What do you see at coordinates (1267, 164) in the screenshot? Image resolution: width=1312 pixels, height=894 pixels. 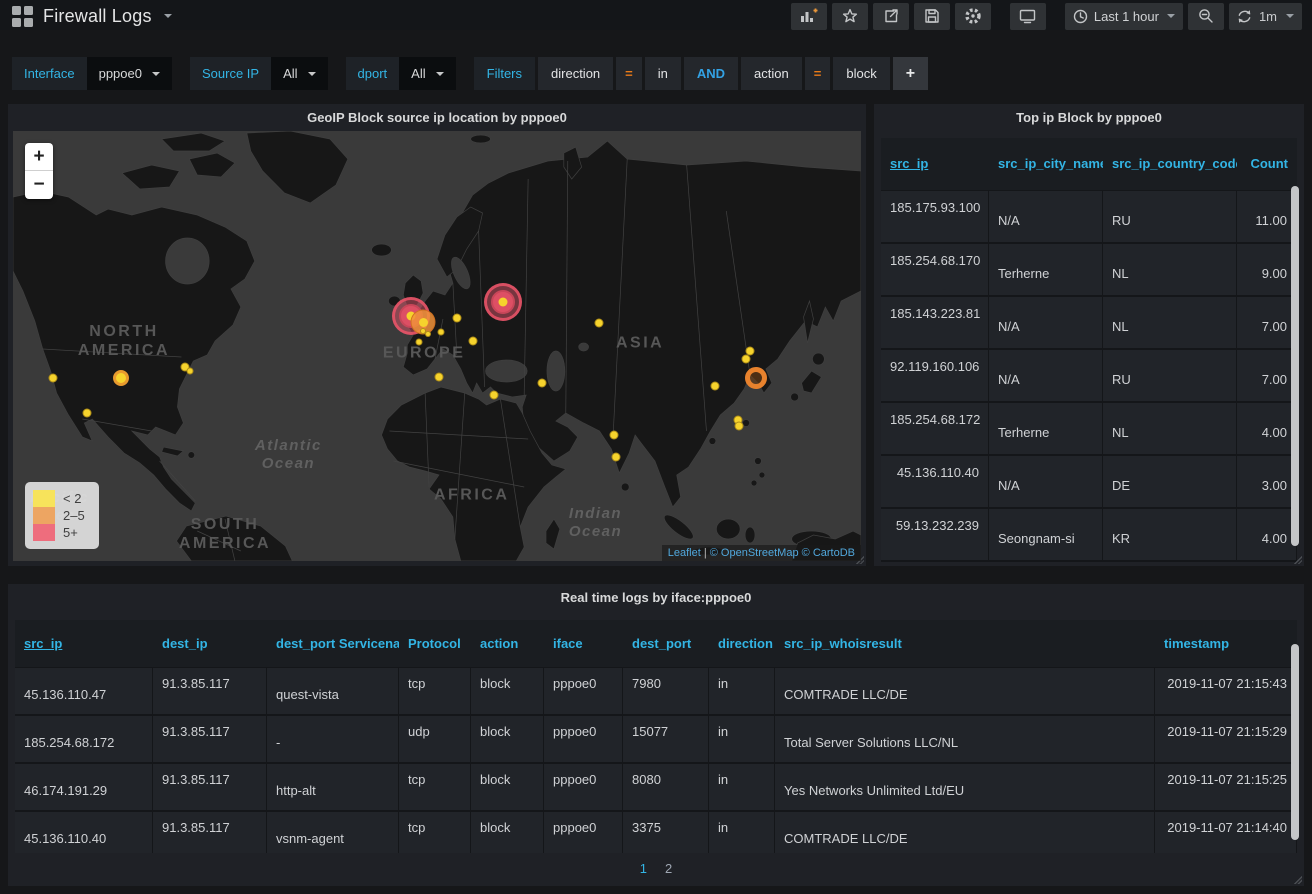 I see `column-header-count: Count` at bounding box center [1267, 164].